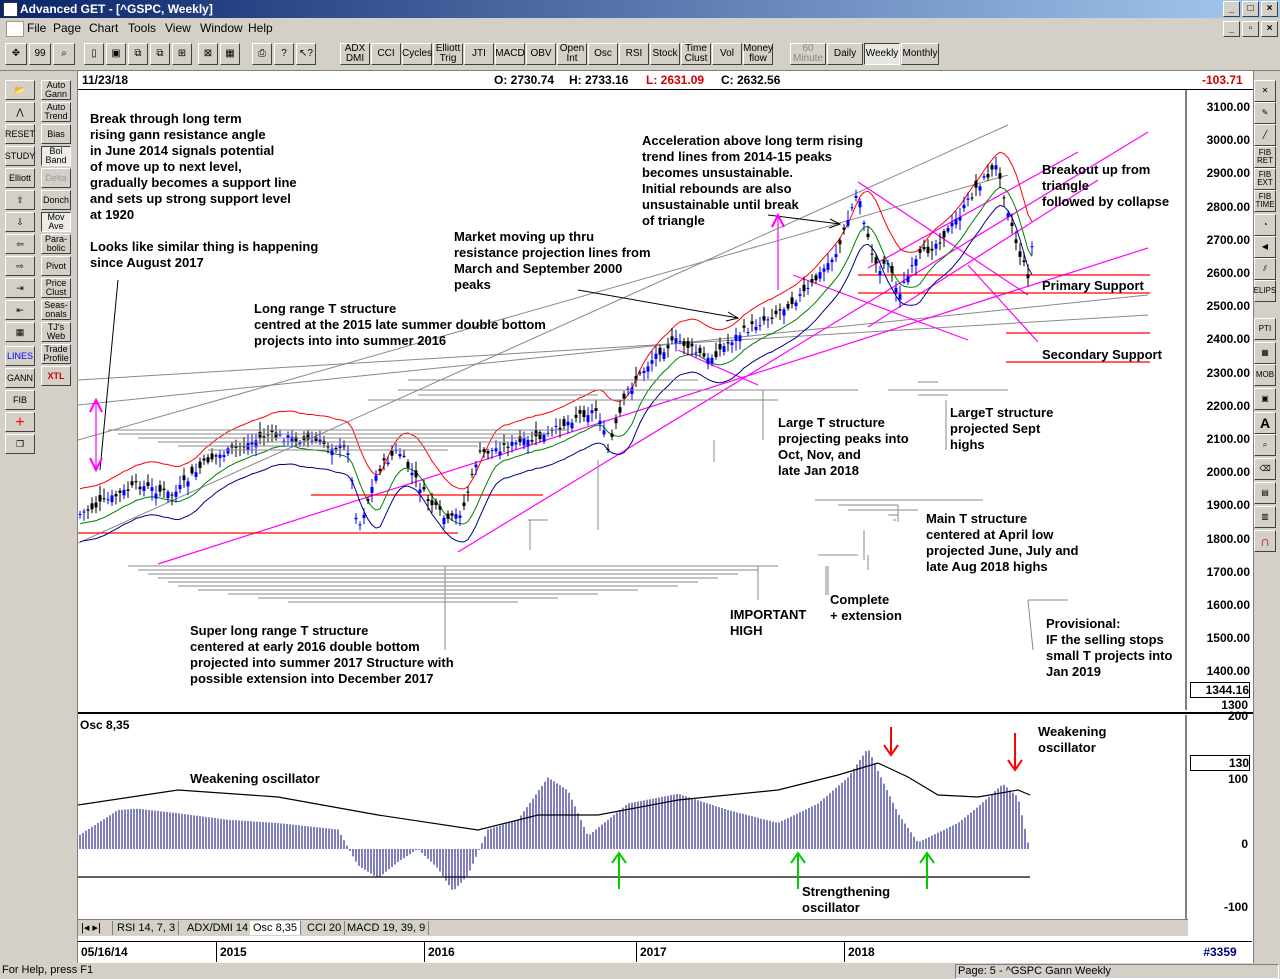 This screenshot has width=1280, height=979. What do you see at coordinates (20, 332) in the screenshot?
I see `bars-icon: ▦` at bounding box center [20, 332].